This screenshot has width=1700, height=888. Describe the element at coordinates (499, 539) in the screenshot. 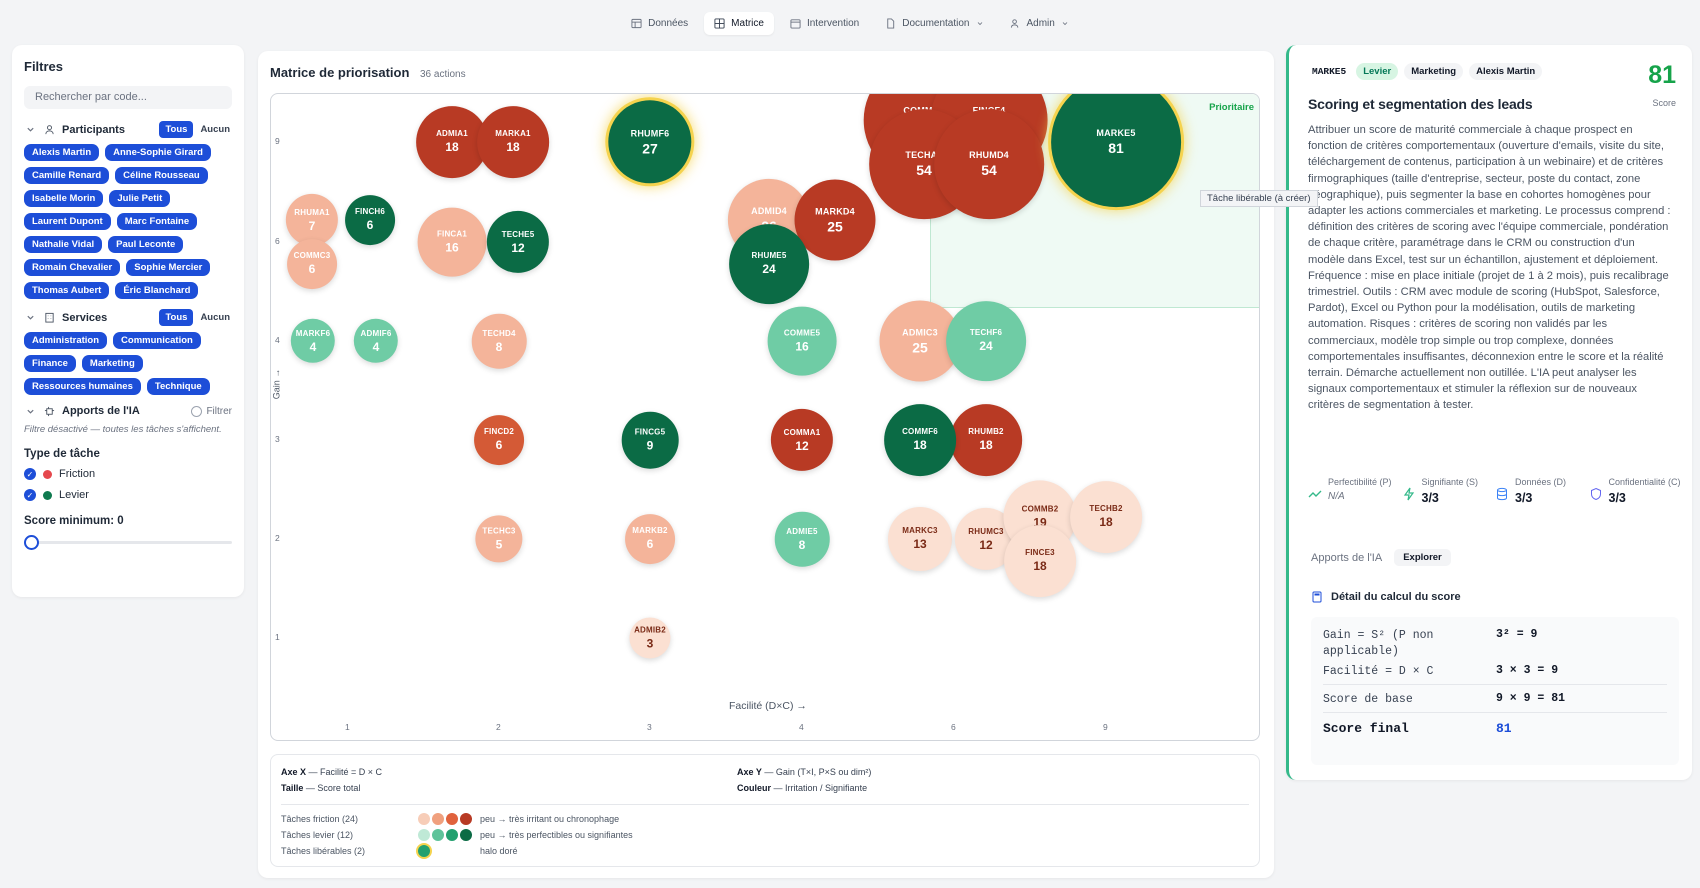

I see `bubble-techc3: TECHC3 5` at that location.